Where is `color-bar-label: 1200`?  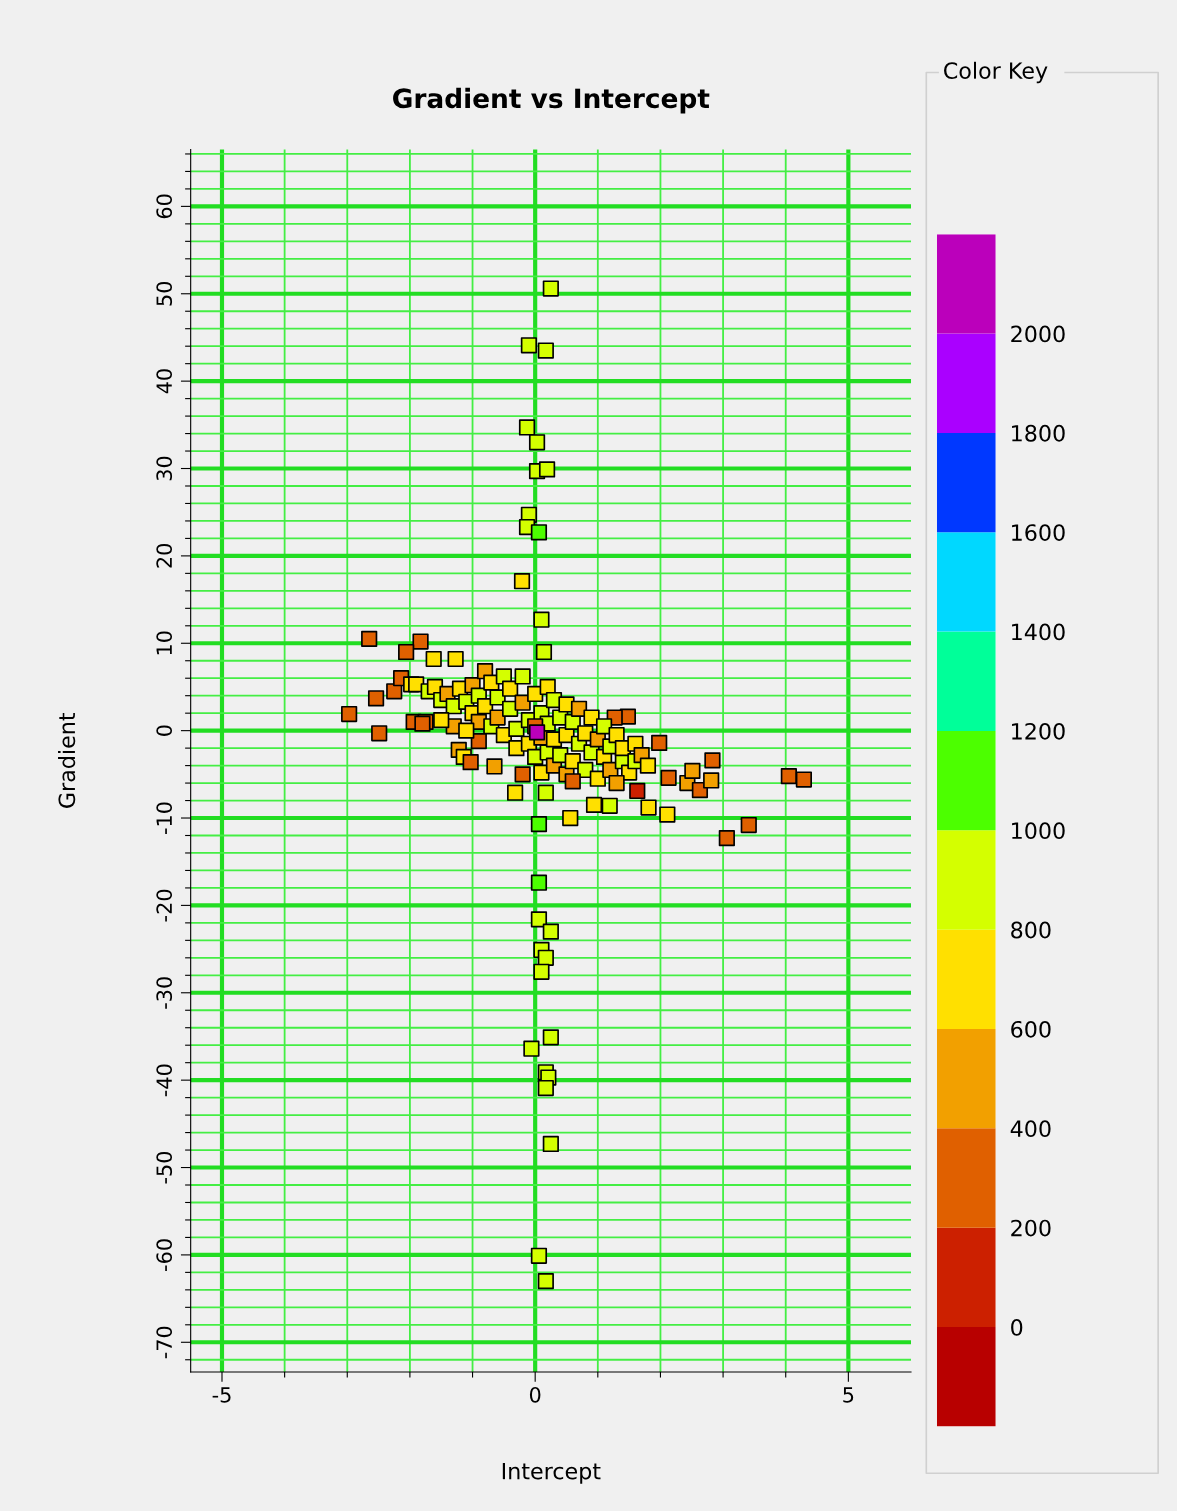
color-bar-label: 1200 is located at coordinates (1038, 731).